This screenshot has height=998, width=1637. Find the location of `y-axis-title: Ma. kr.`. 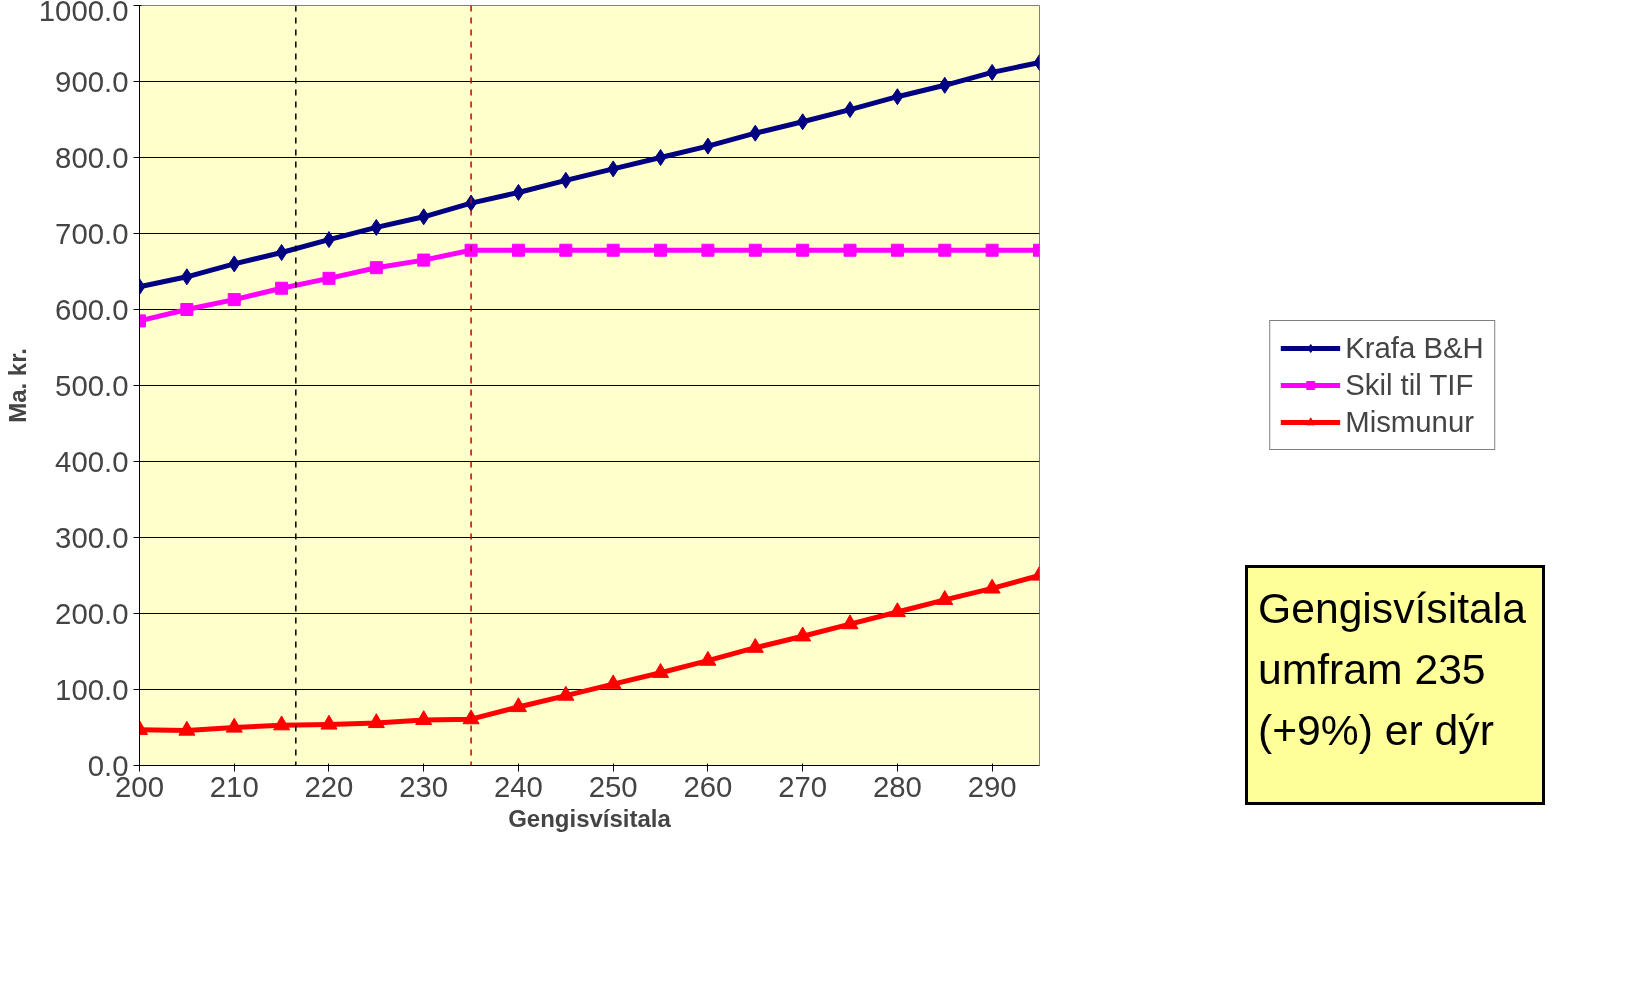

y-axis-title: Ma. kr. is located at coordinates (17, 385).